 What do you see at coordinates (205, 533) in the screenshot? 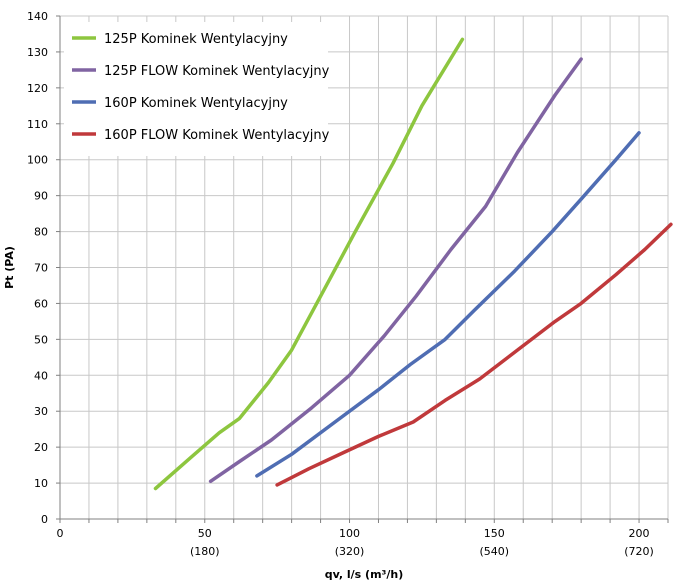
I see `x-tick-label: 50` at bounding box center [205, 533].